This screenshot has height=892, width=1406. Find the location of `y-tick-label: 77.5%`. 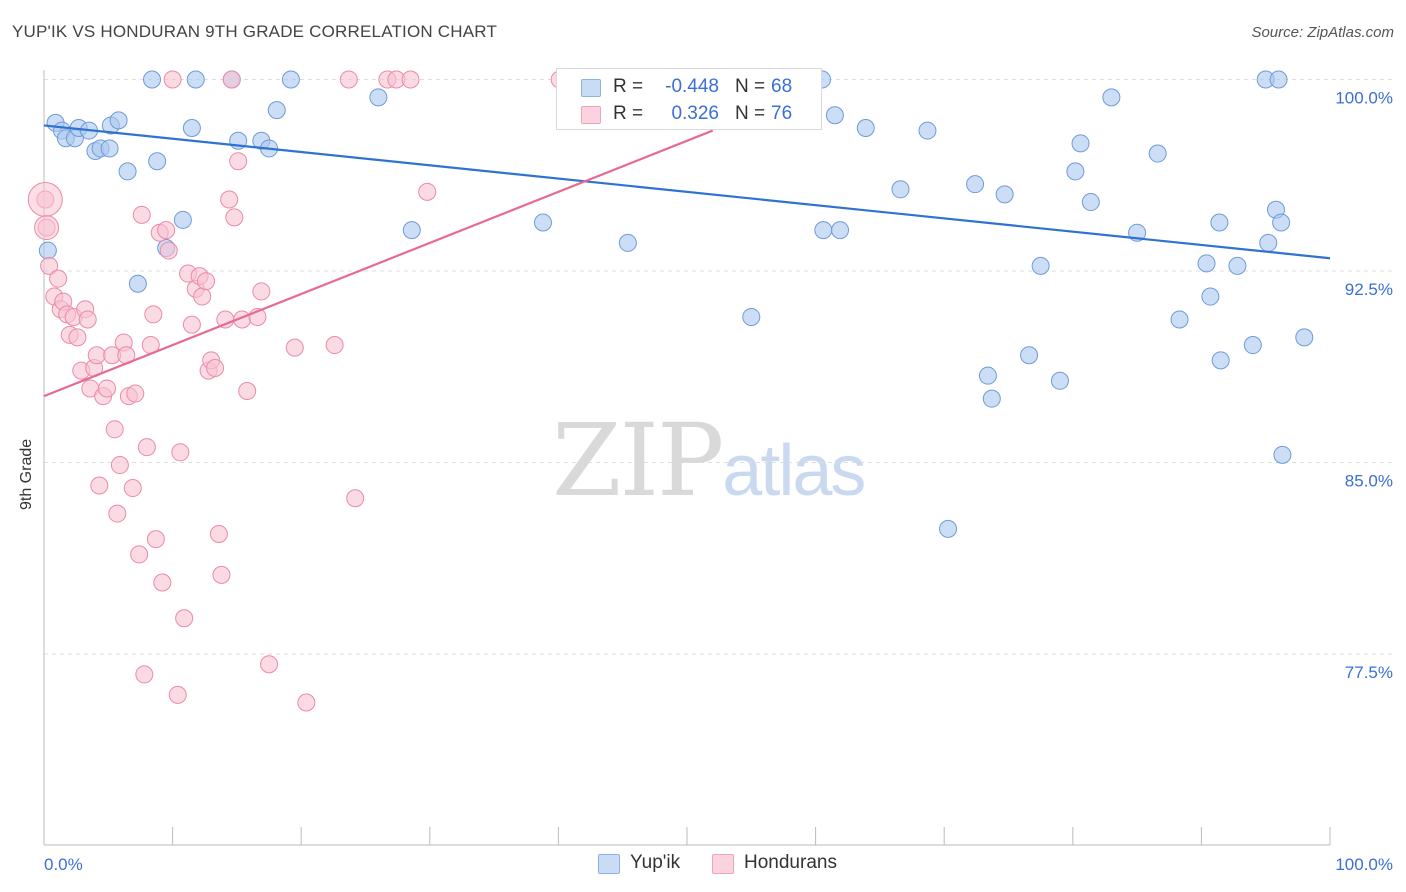

y-tick-label: 77.5% is located at coordinates (1369, 672).